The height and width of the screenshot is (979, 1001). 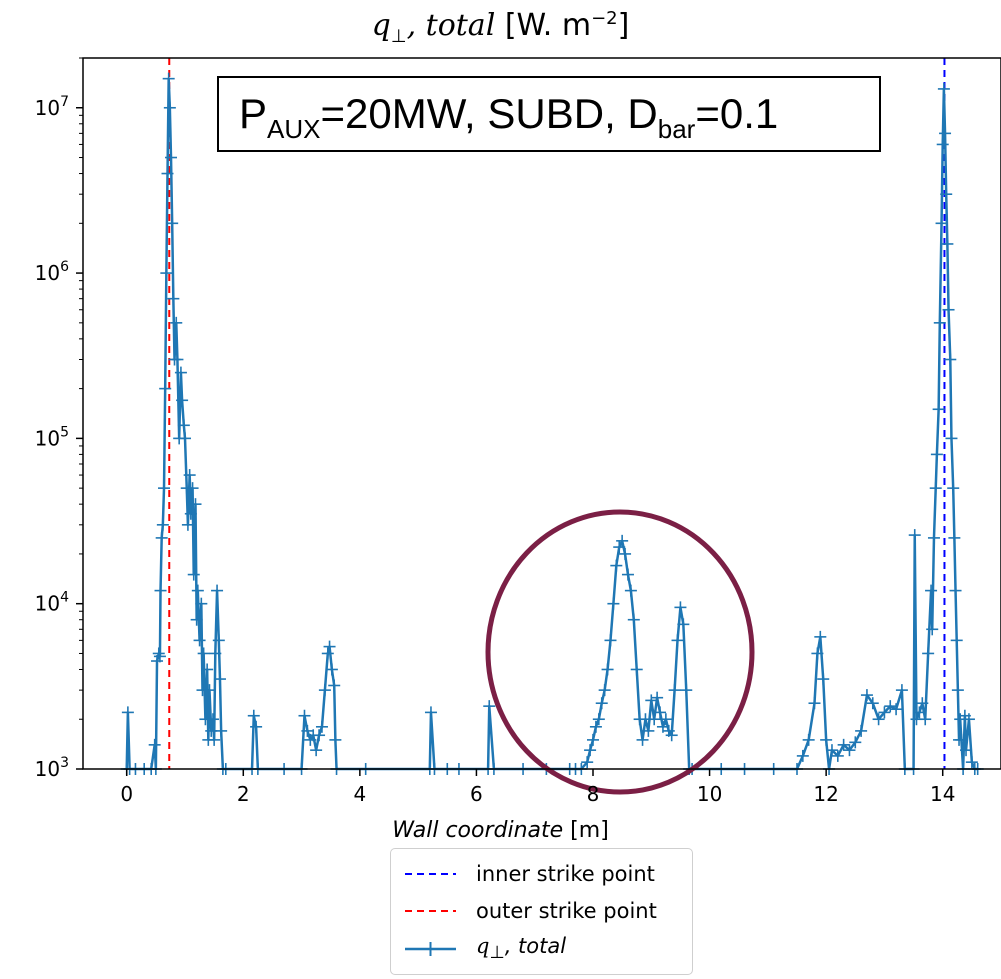 I want to click on x-axis-label: Wall coordinate [m], so click(x=500, y=830).